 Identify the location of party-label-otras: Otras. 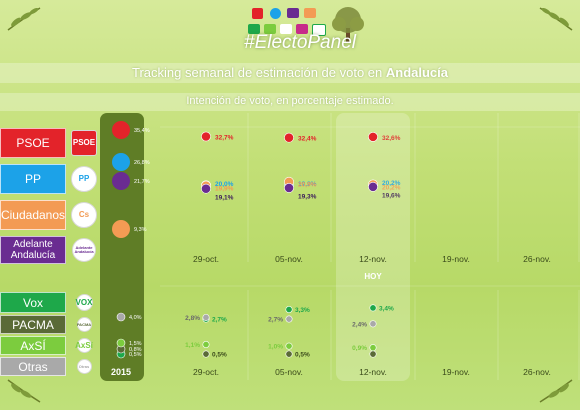
(33, 366).